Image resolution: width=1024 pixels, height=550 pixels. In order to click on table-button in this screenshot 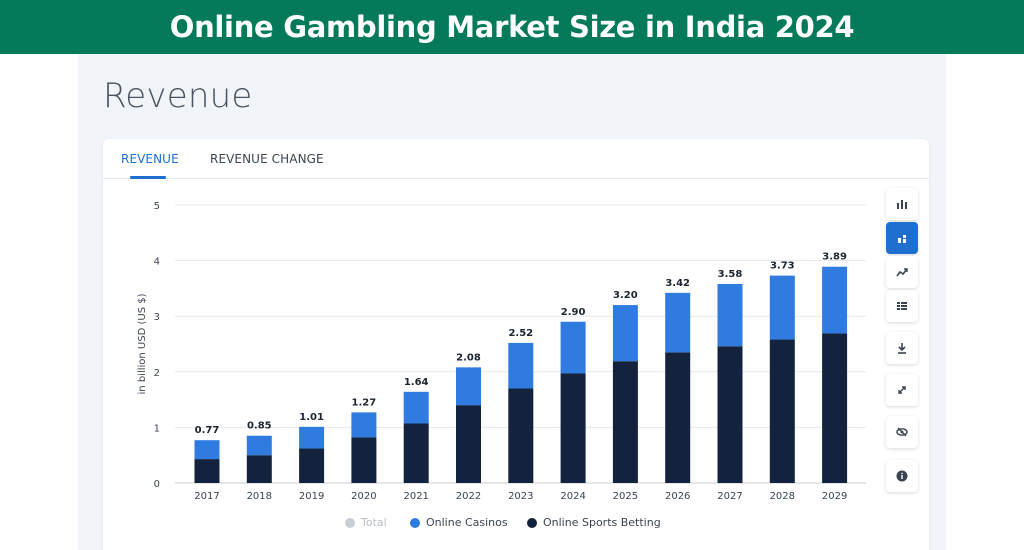, I will do `click(902, 306)`.